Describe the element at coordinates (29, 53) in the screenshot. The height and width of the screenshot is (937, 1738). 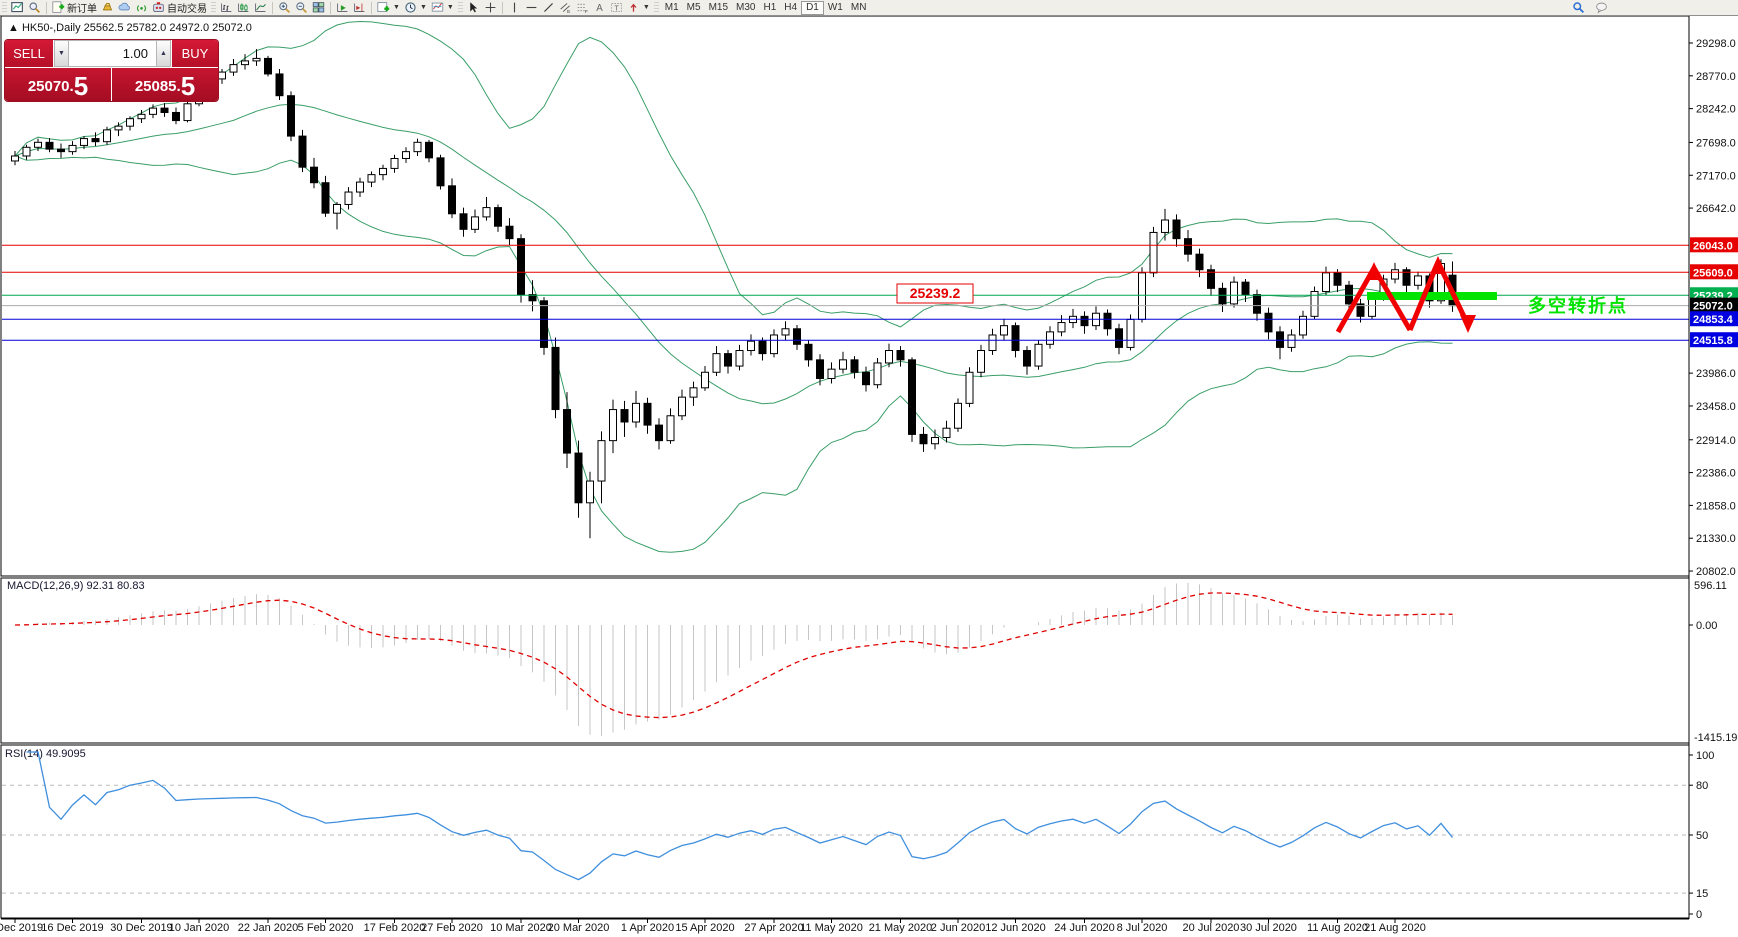
I see `sell-button: SELL` at that location.